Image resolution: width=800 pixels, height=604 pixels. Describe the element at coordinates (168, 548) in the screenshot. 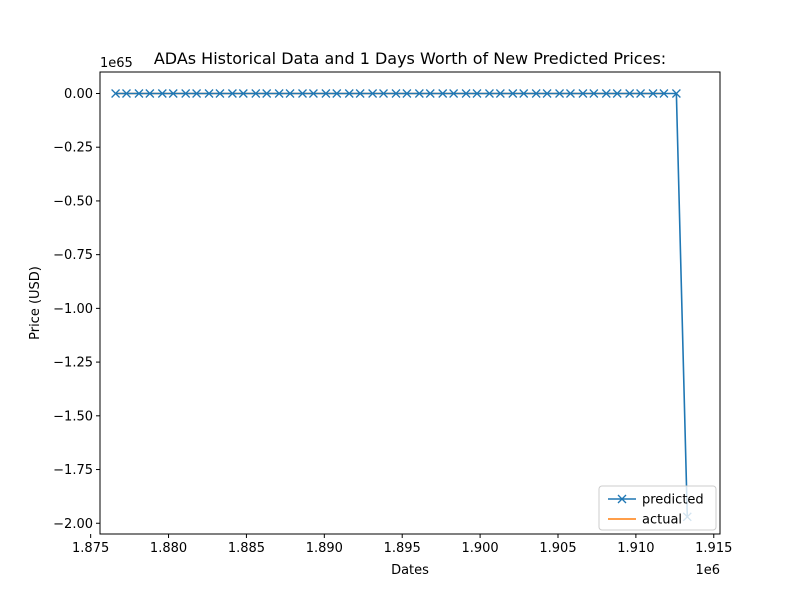

I see `x-tick-label: 1.880` at that location.